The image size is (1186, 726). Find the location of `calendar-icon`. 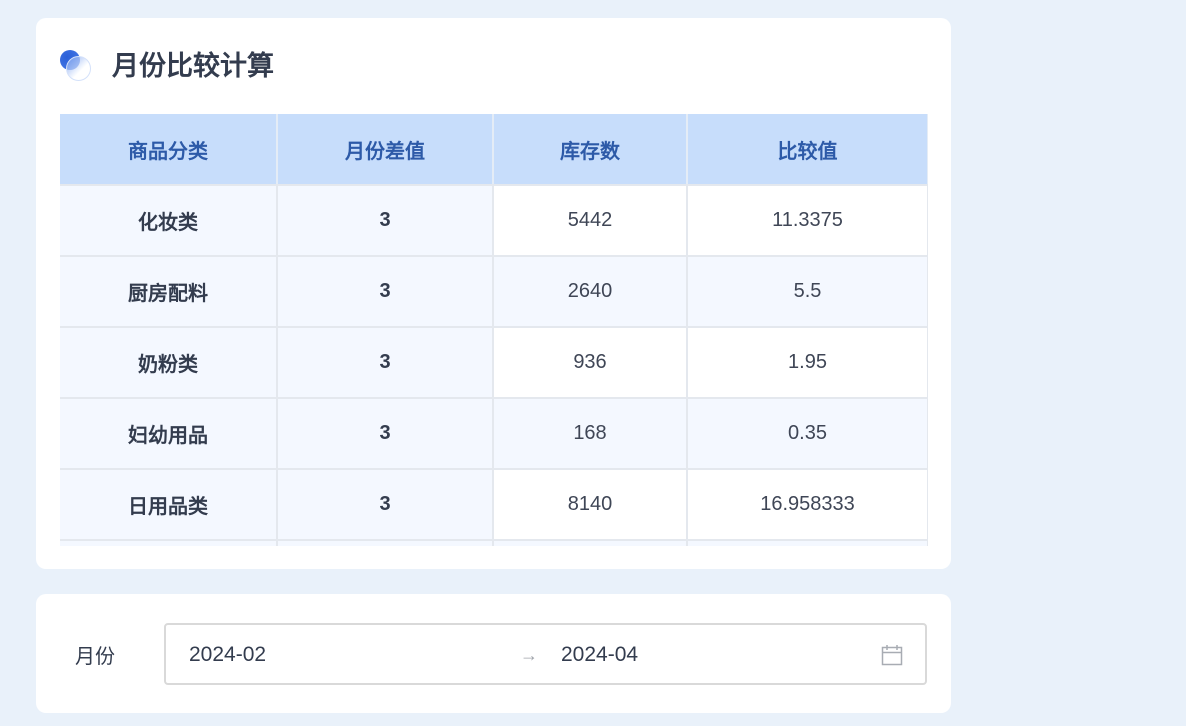

calendar-icon is located at coordinates (892, 657).